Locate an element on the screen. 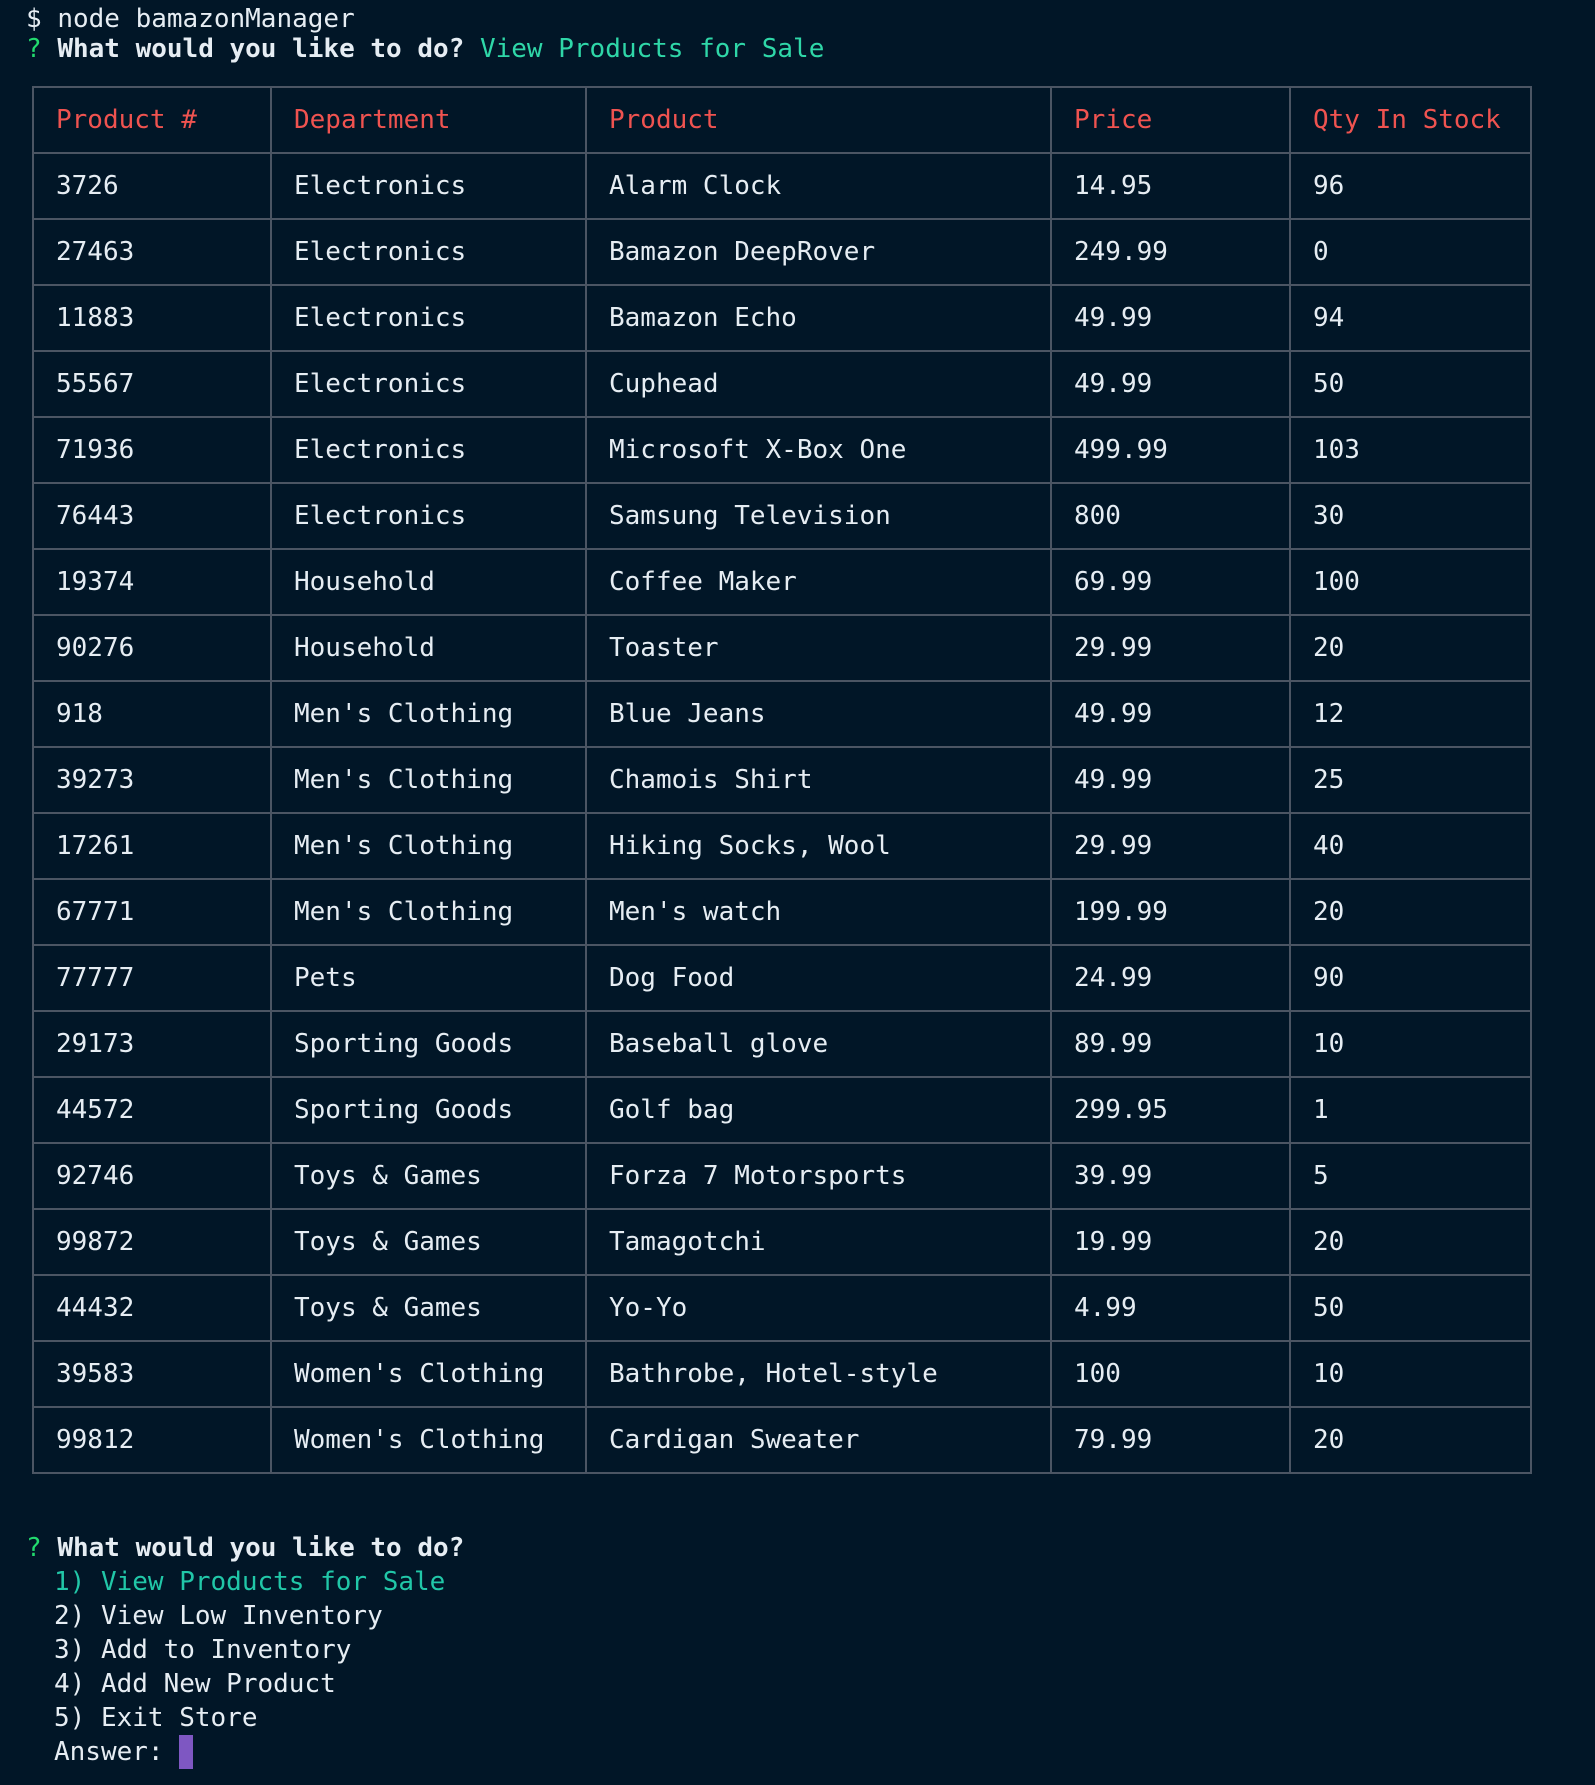 The image size is (1595, 1785). header-product-number: Product # is located at coordinates (152, 120).